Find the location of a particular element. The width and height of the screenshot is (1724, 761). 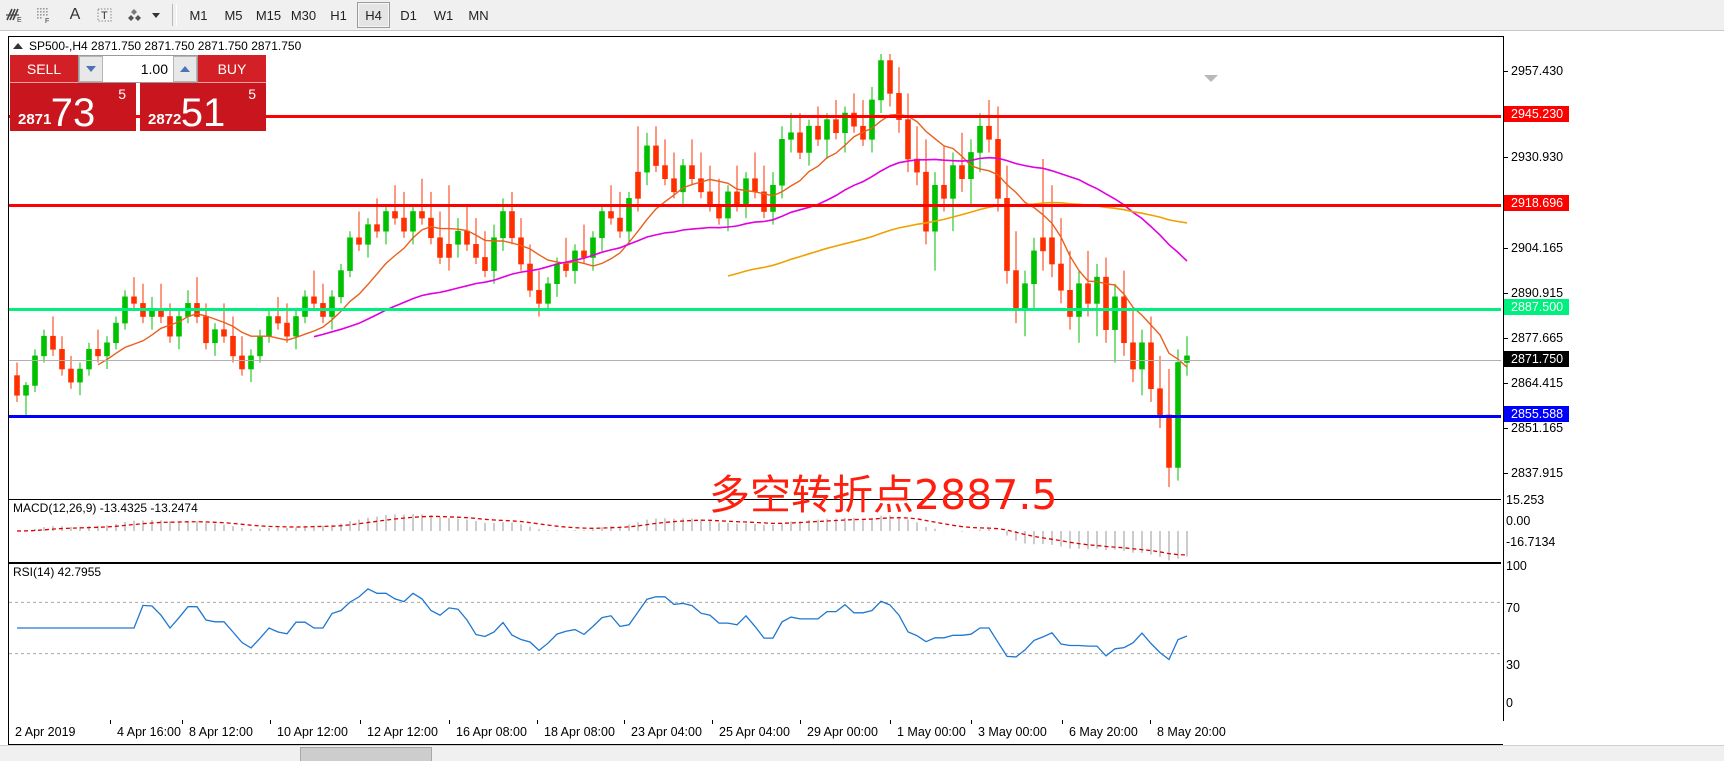

chart-scale-handle is located at coordinates (1211, 78).